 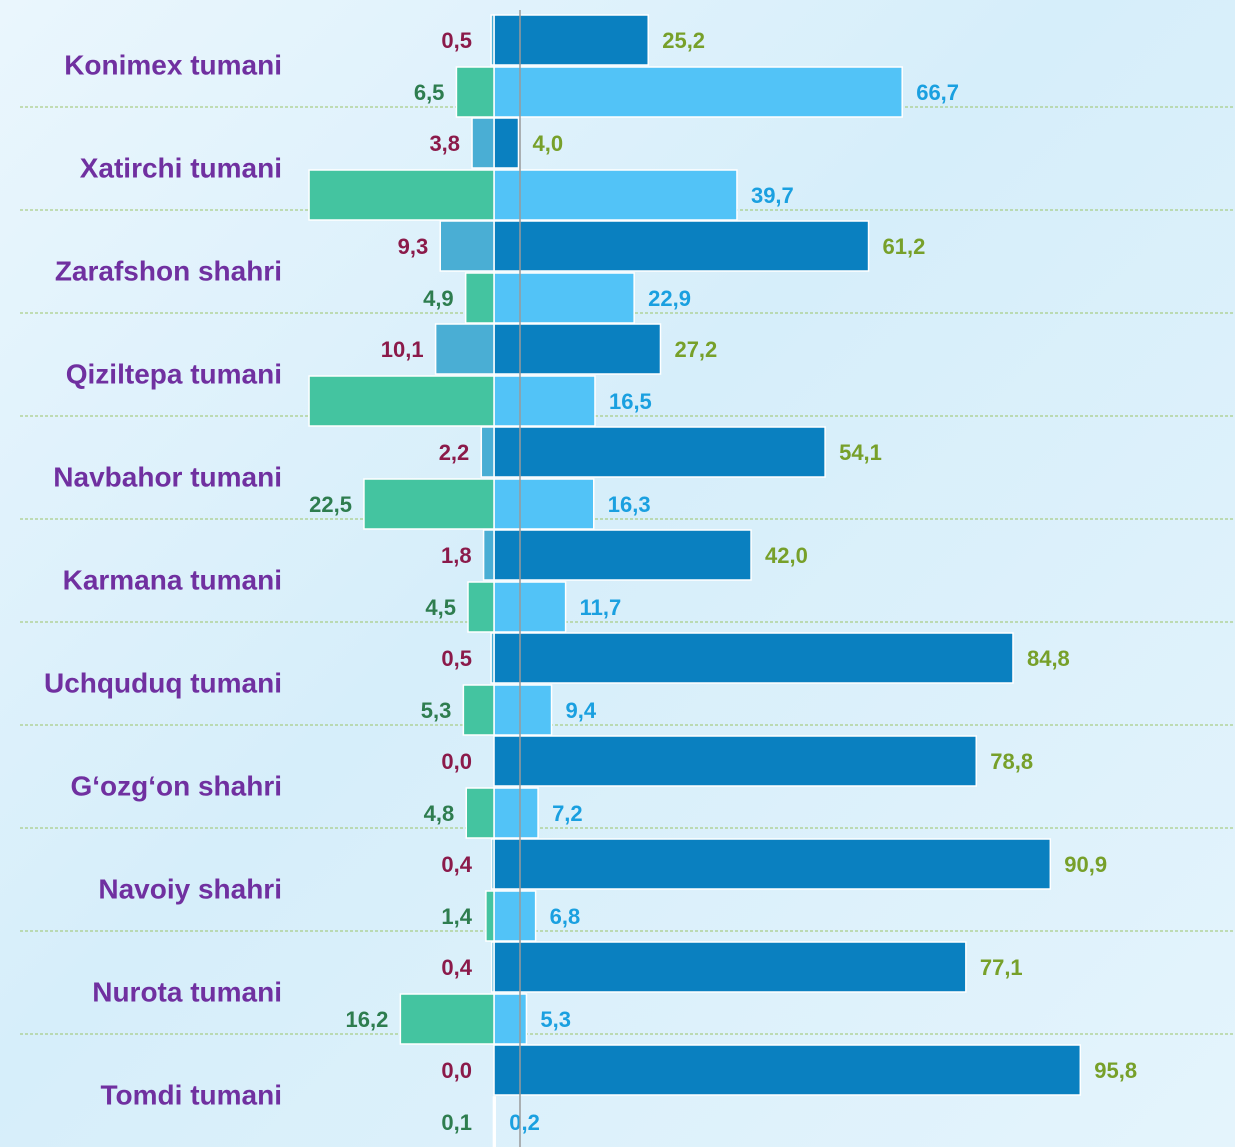 I want to click on value-label: 3,8, so click(x=444, y=143).